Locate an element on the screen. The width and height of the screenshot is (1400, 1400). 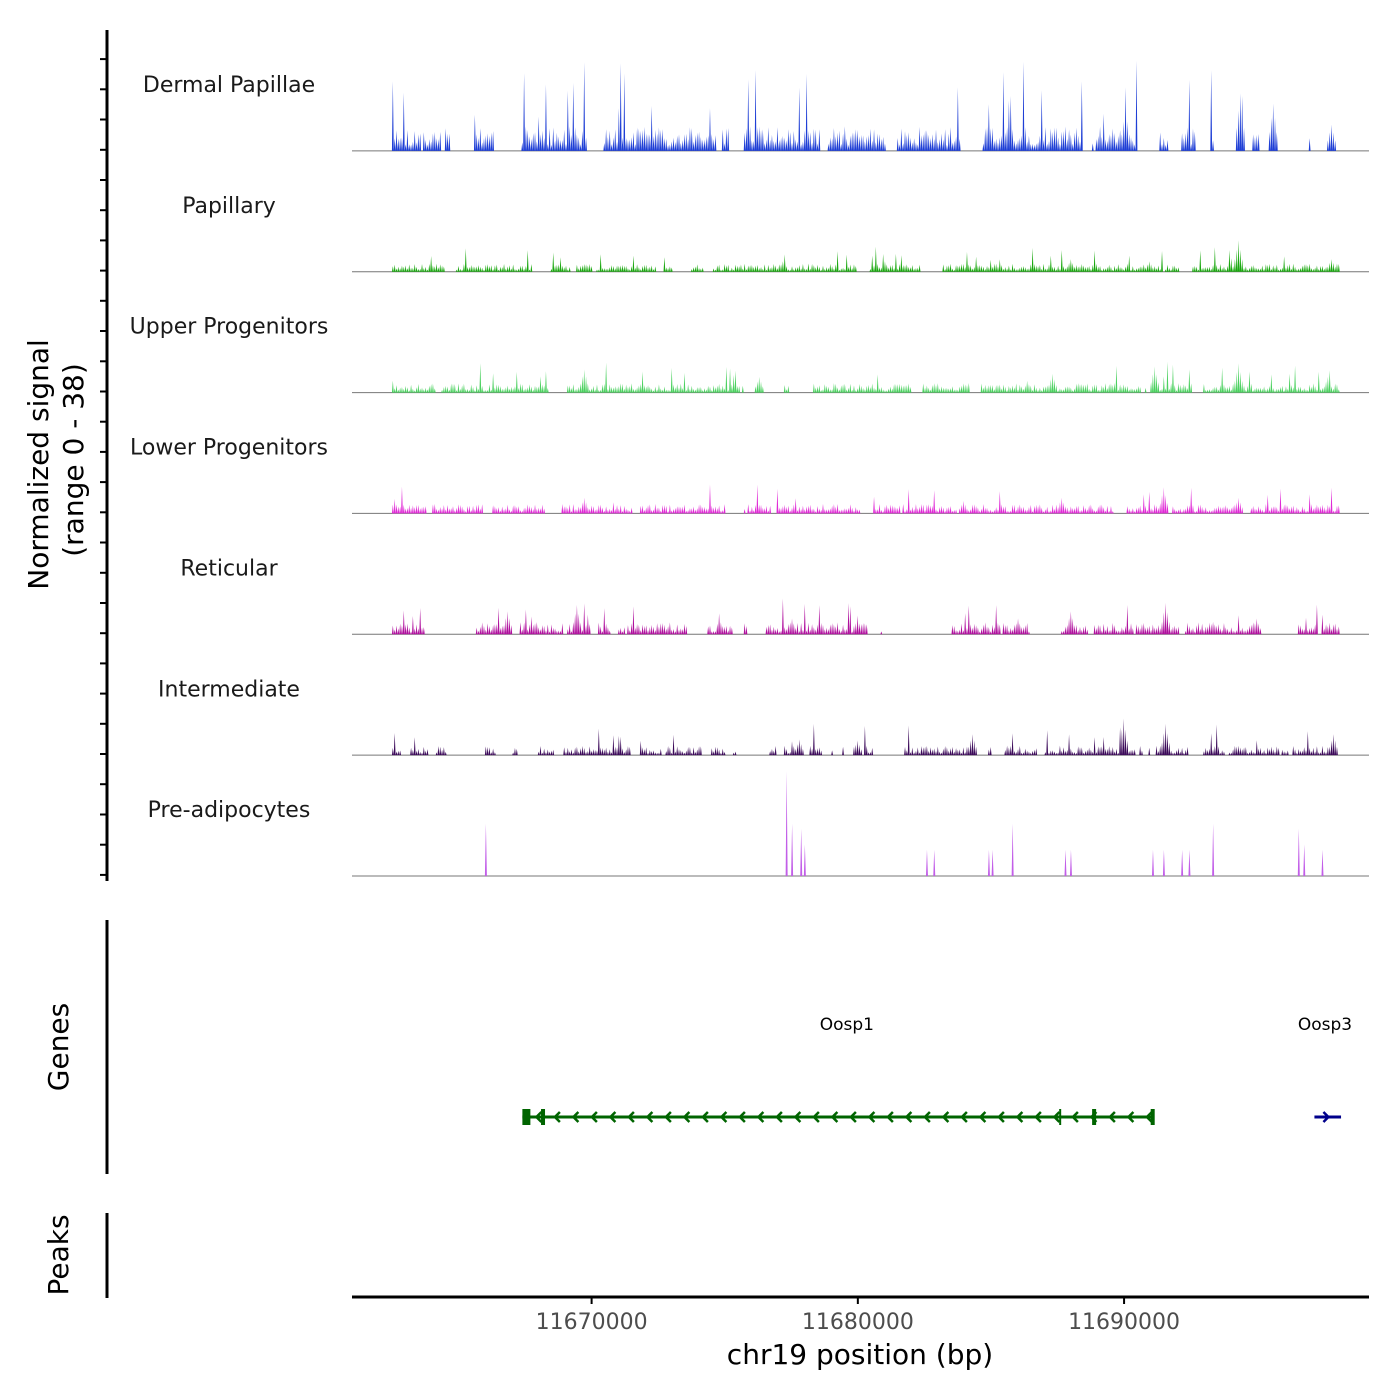
track-label: Lower Progenitors is located at coordinates (229, 448).